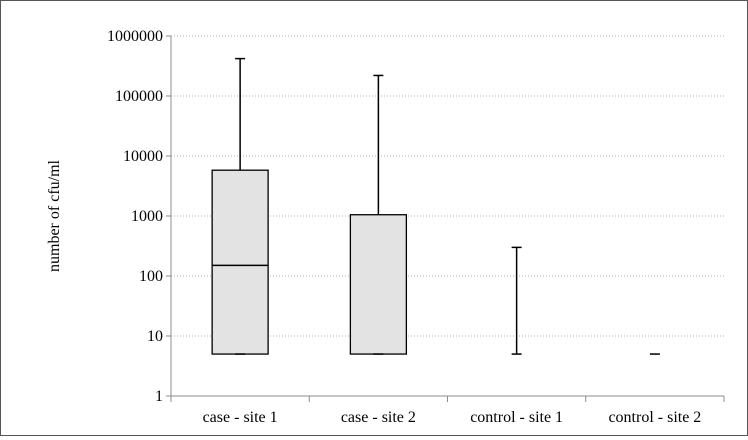 The width and height of the screenshot is (748, 440). Describe the element at coordinates (516, 417) in the screenshot. I see `x-category-label: control - site 1` at that location.